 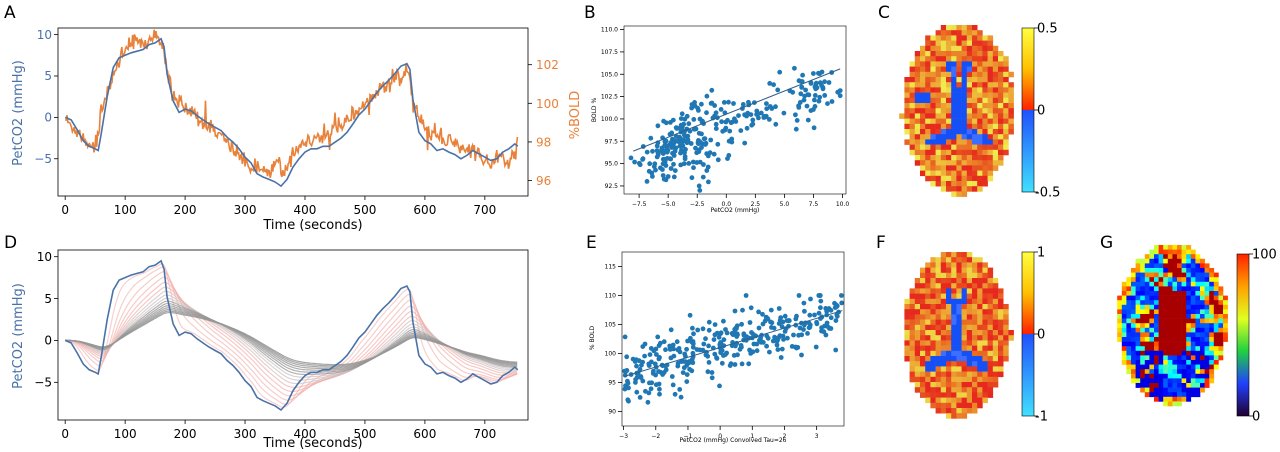 I want to click on panel-b-frame, so click(x=735, y=110).